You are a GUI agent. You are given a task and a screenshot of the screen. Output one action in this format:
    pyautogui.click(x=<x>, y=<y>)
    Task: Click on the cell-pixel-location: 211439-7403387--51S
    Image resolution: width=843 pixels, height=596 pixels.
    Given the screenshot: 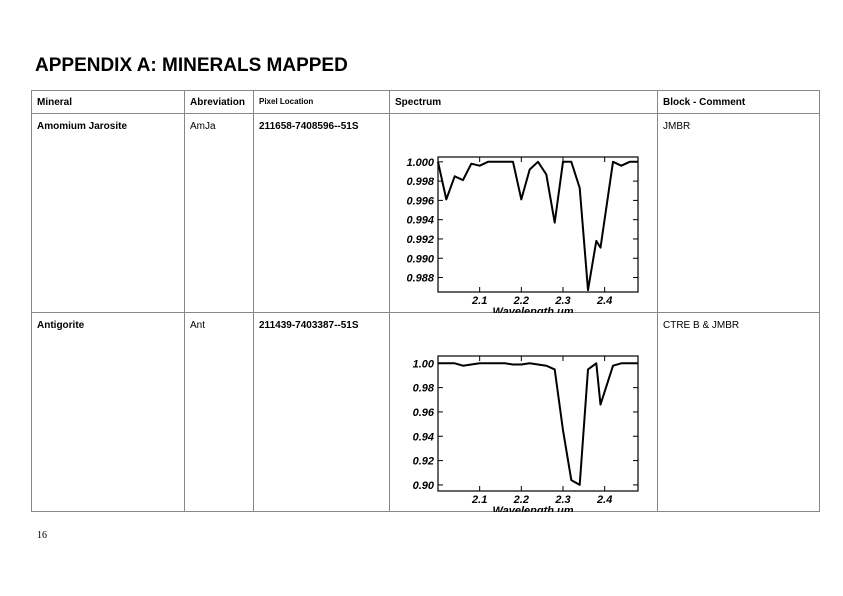 What is the action you would take?
    pyautogui.click(x=321, y=412)
    